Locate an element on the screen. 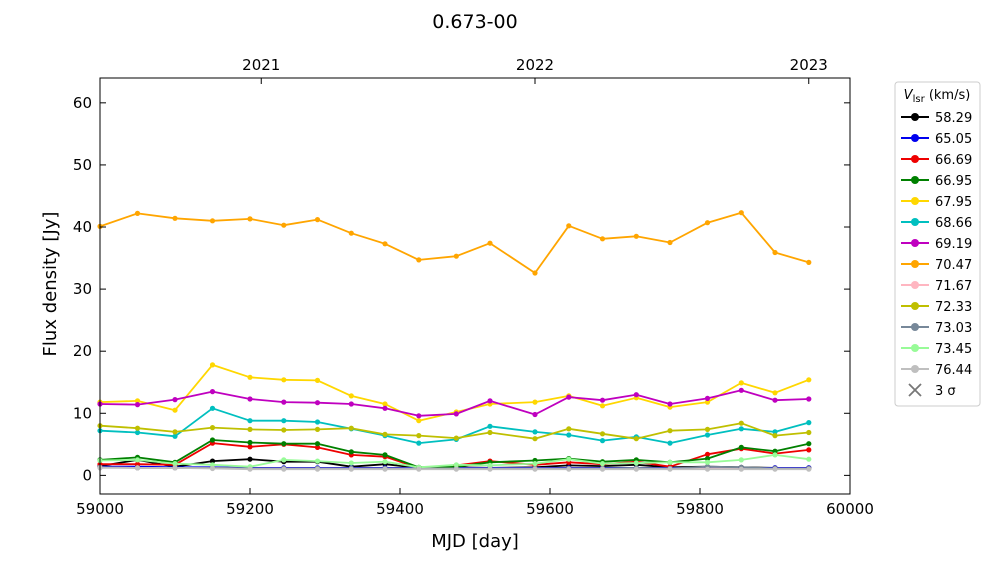 This screenshot has height=562, width=1000. x-tick-label: 60000 is located at coordinates (850, 509).